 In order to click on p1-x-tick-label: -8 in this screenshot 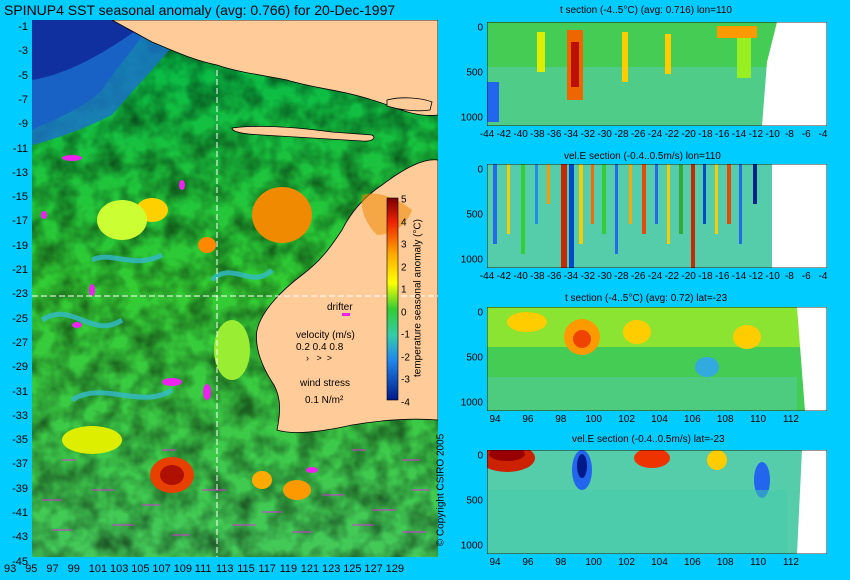, I will do `click(789, 134)`.